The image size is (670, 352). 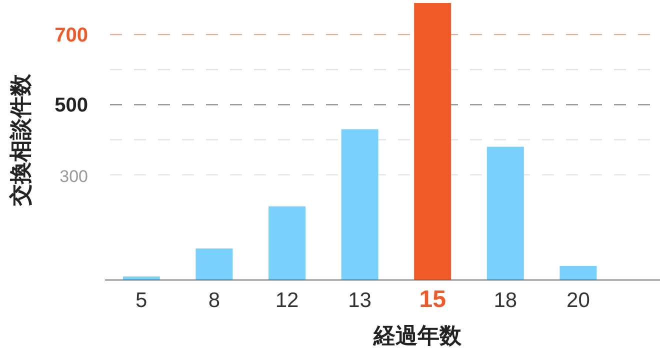 I want to click on y-tick-label: 700, so click(x=71, y=35).